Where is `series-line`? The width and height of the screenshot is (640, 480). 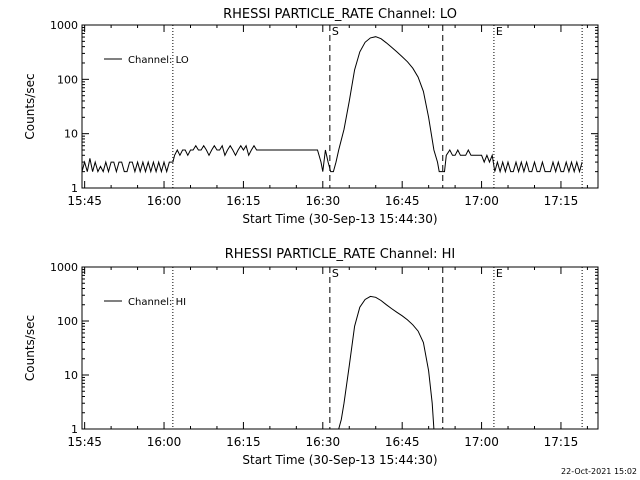 series-line is located at coordinates (386, 362).